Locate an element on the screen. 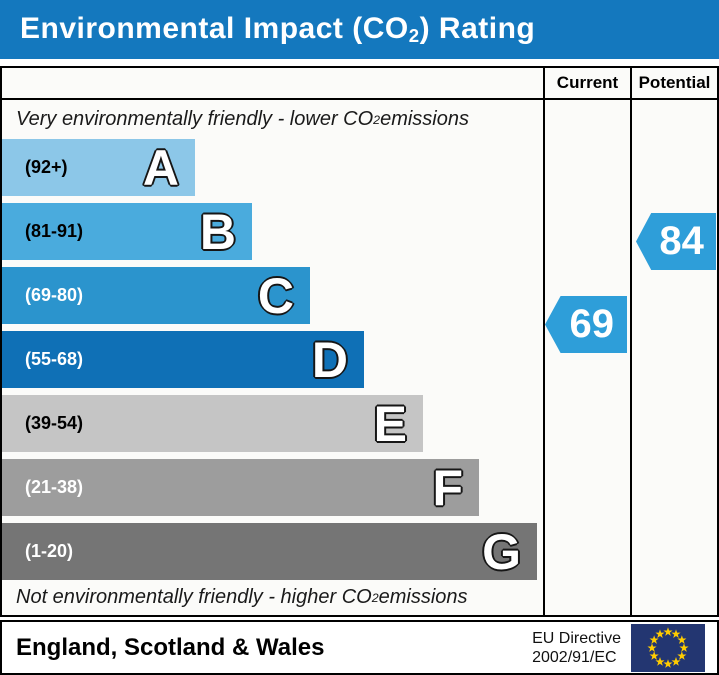  band-range-label: (55-68) is located at coordinates (54, 359).